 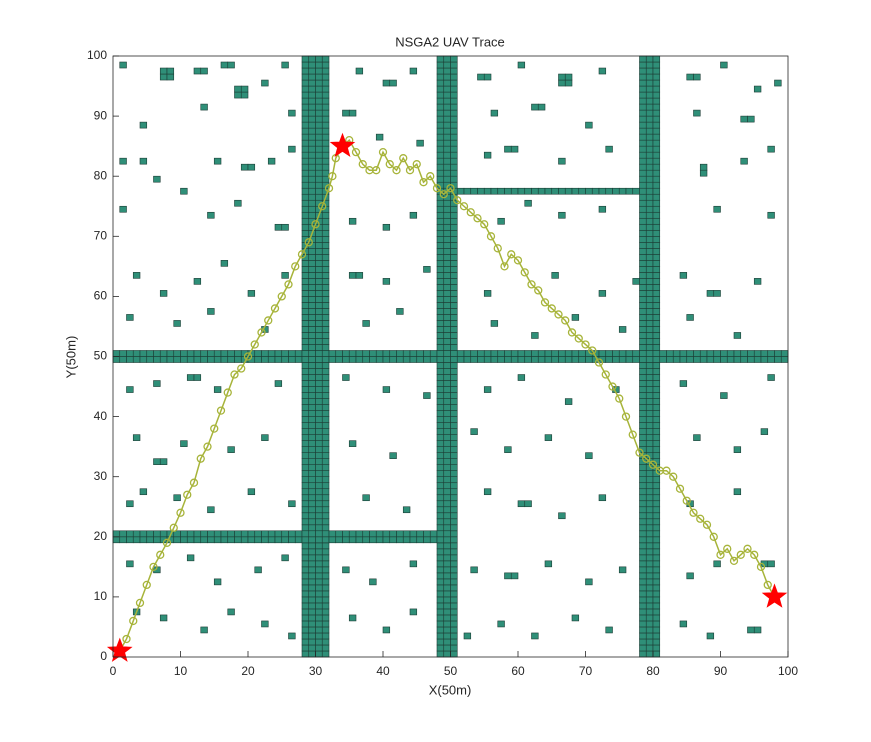 I want to click on x-tick-label: 100, so click(x=788, y=671).